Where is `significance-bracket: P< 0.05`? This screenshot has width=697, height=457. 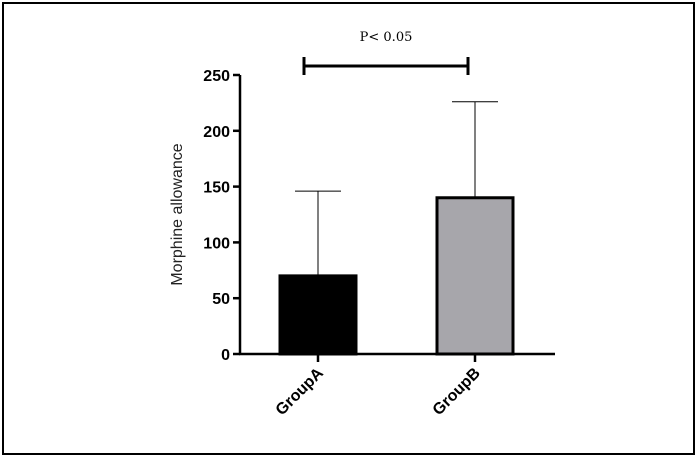
significance-bracket: P< 0.05 is located at coordinates (386, 52).